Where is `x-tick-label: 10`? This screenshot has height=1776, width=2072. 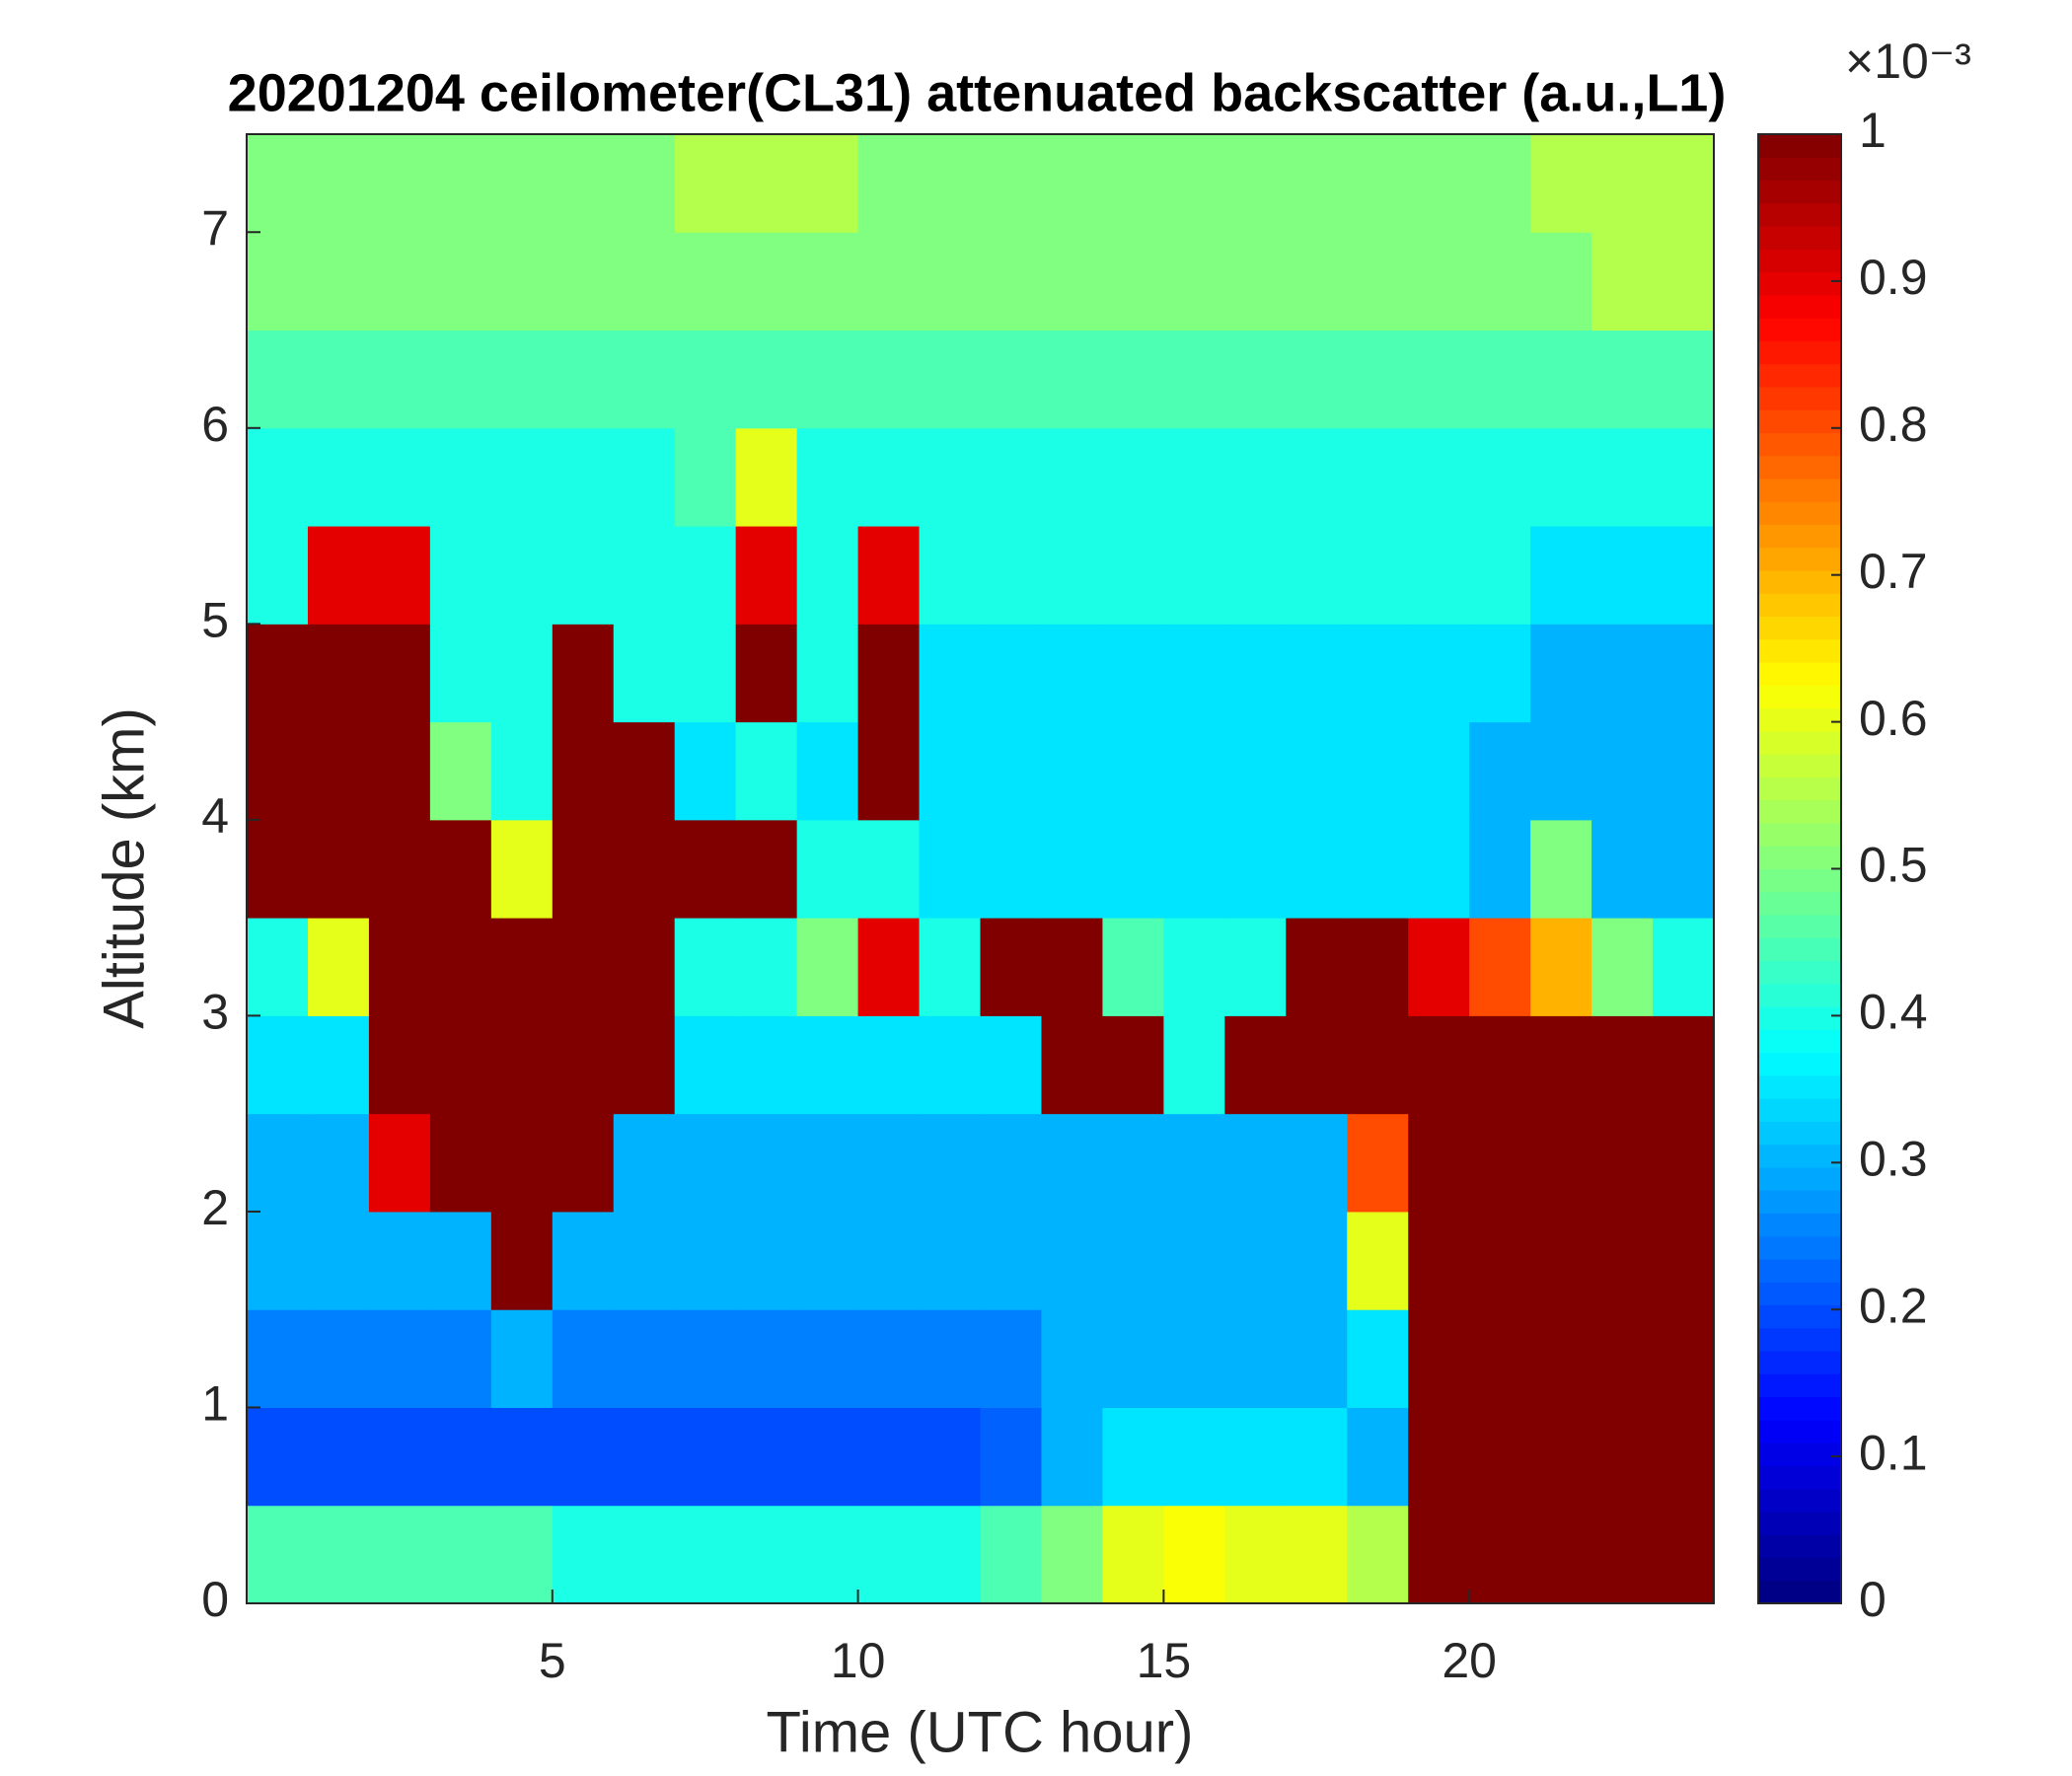
x-tick-label: 10 is located at coordinates (859, 1661).